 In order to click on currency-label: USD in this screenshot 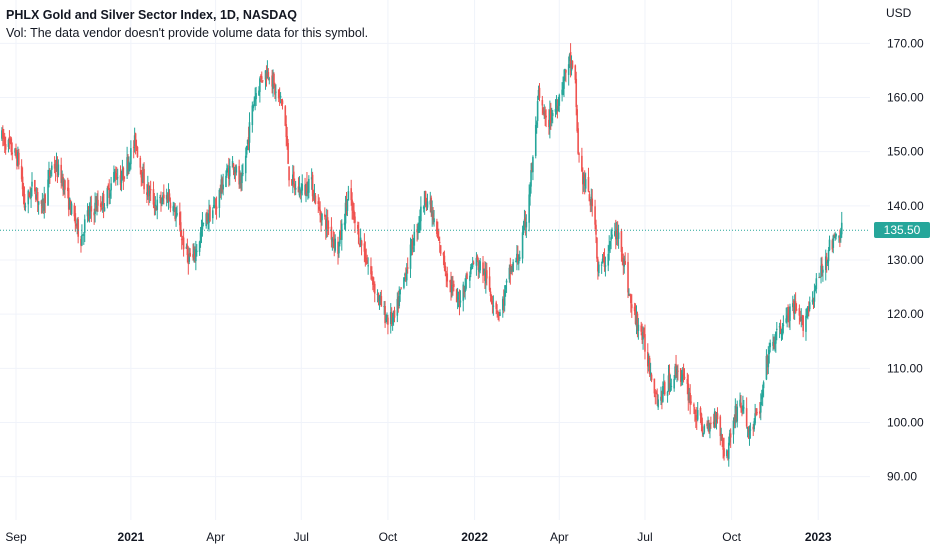, I will do `click(899, 13)`.